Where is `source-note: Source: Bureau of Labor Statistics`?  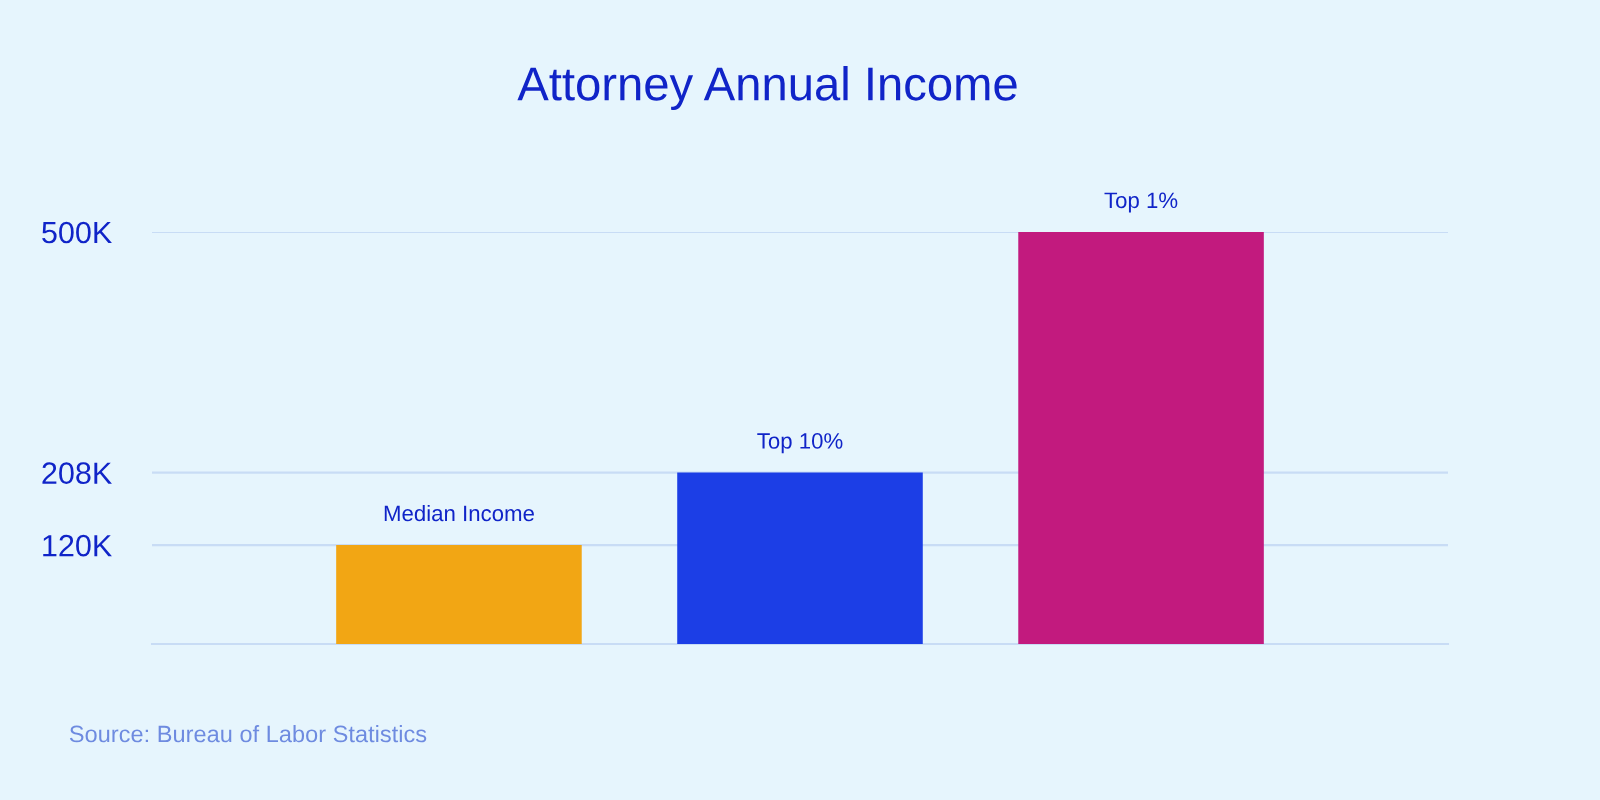 source-note: Source: Bureau of Labor Statistics is located at coordinates (248, 733).